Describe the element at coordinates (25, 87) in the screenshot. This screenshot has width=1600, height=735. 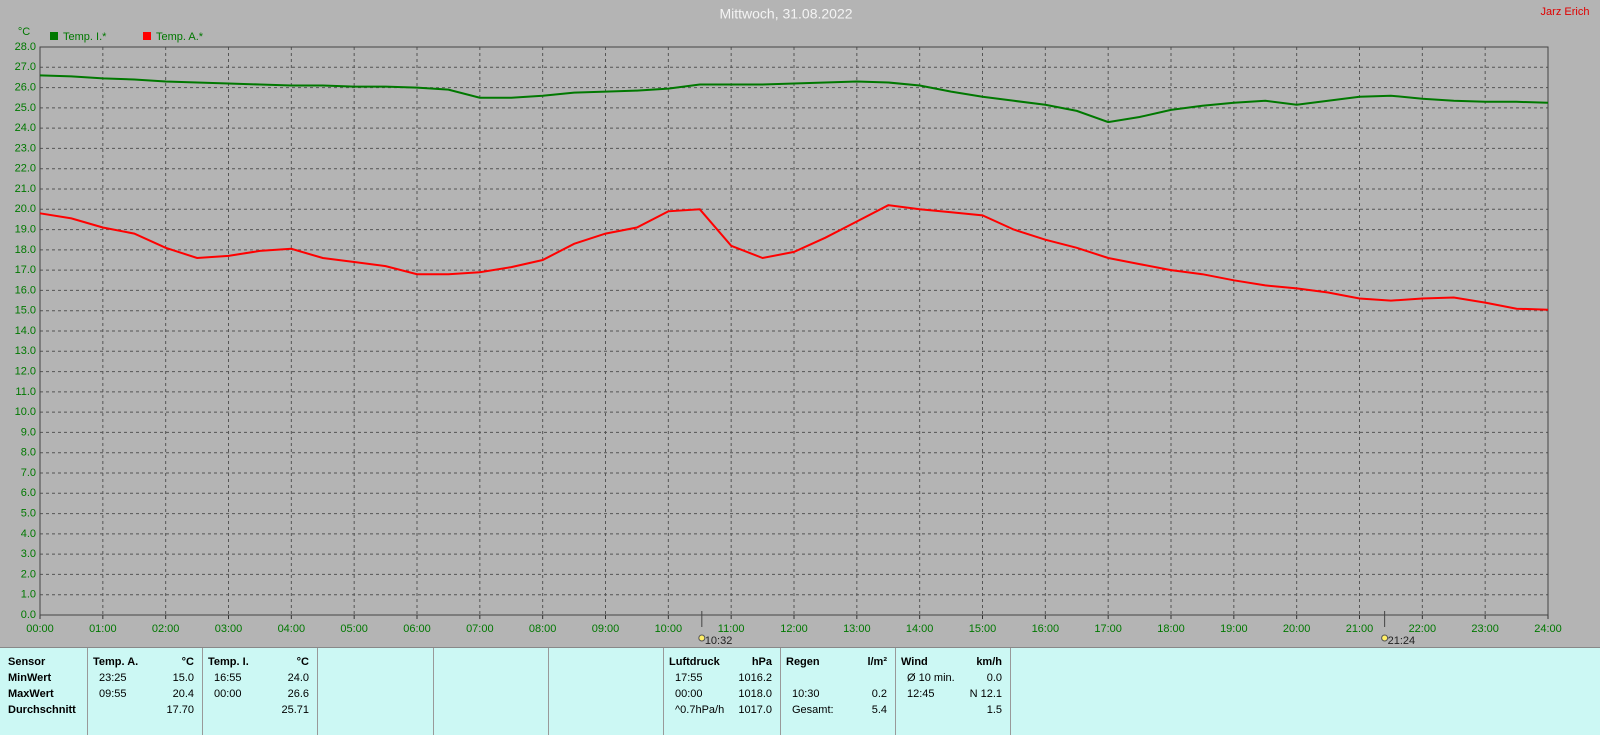
I see `y-tick-label: 26.0` at that location.